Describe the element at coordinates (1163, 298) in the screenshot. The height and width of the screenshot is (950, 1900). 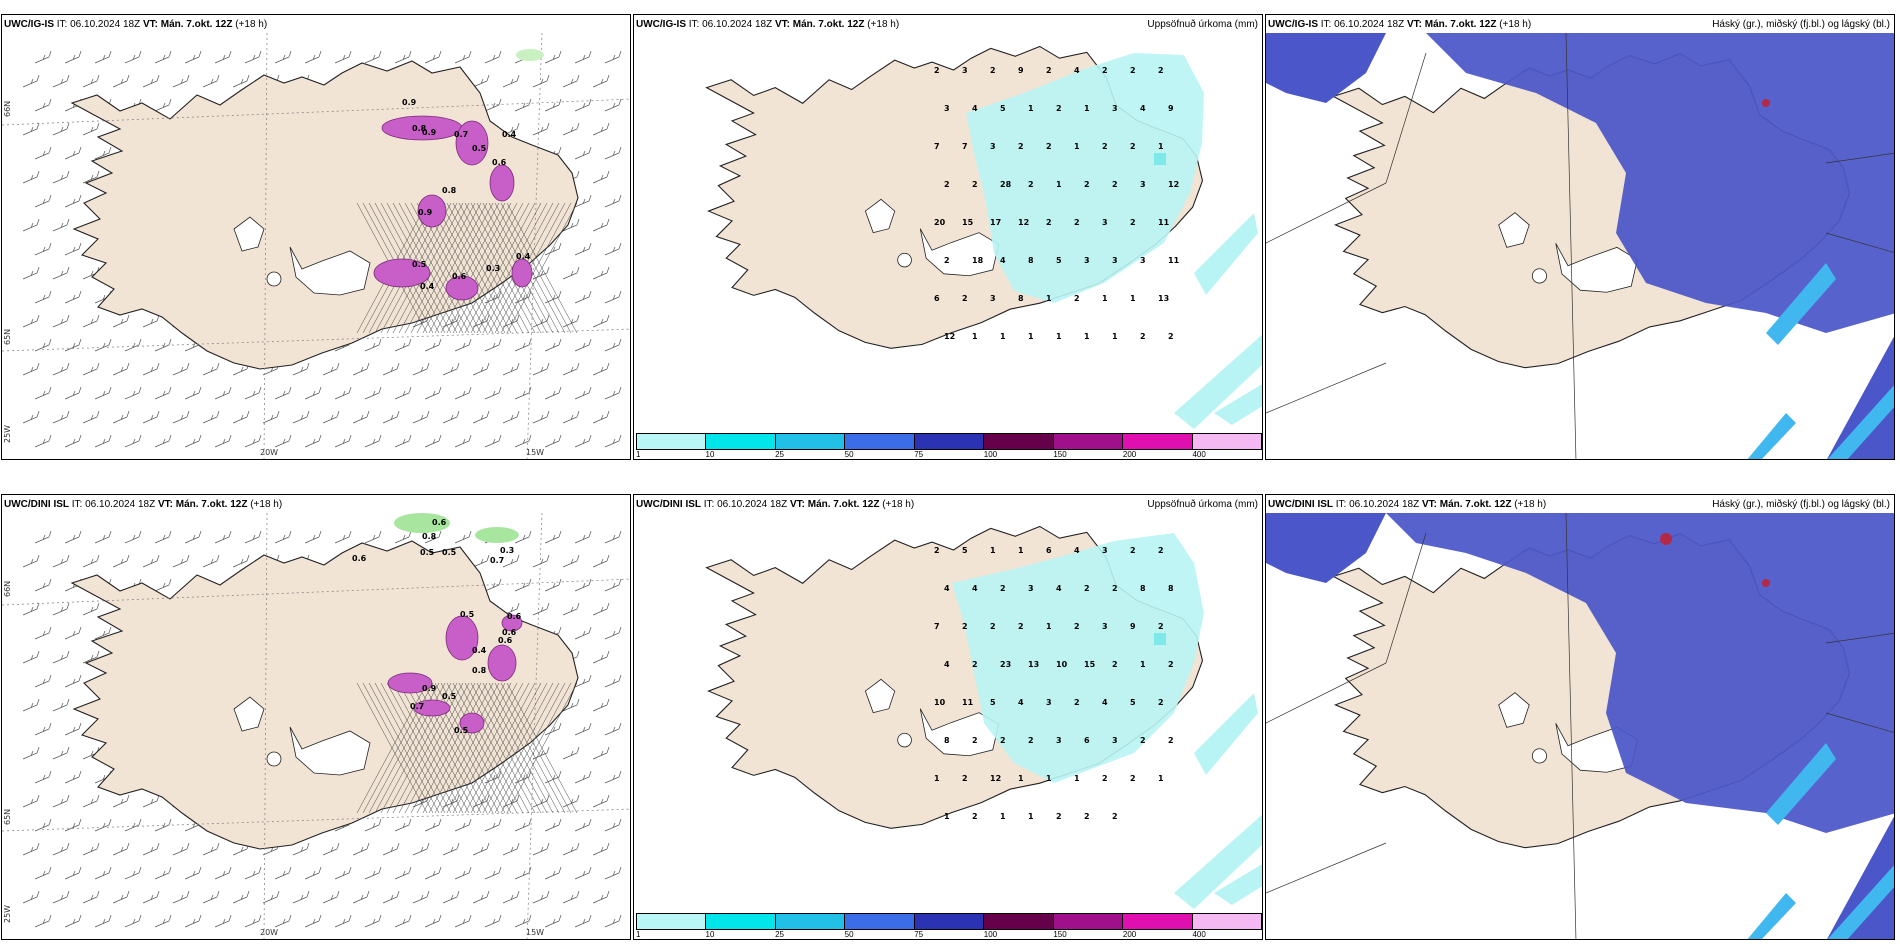
I see `precip-value: 13` at that location.